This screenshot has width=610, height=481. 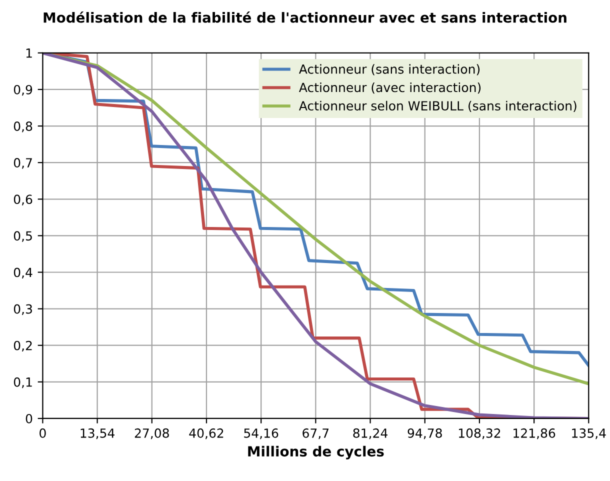 What do you see at coordinates (43, 433) in the screenshot?
I see `x-tick-label: 0` at bounding box center [43, 433].